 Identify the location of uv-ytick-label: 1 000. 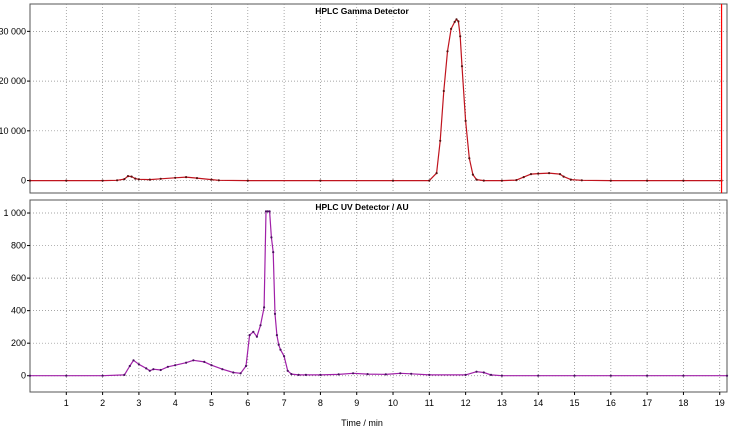
(14, 213).